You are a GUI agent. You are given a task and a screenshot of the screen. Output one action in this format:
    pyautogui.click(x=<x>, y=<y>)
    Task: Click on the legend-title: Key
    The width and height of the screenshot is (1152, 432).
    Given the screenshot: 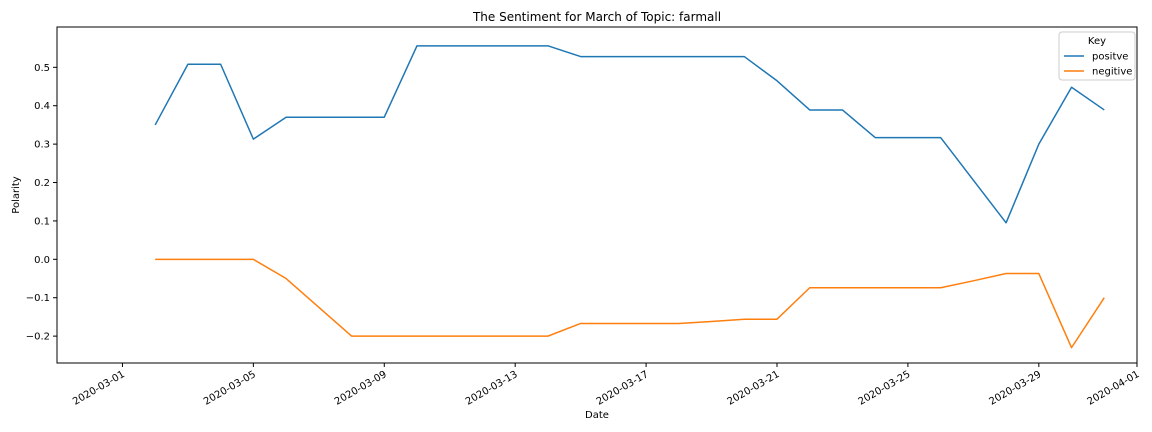 What is the action you would take?
    pyautogui.click(x=1097, y=41)
    